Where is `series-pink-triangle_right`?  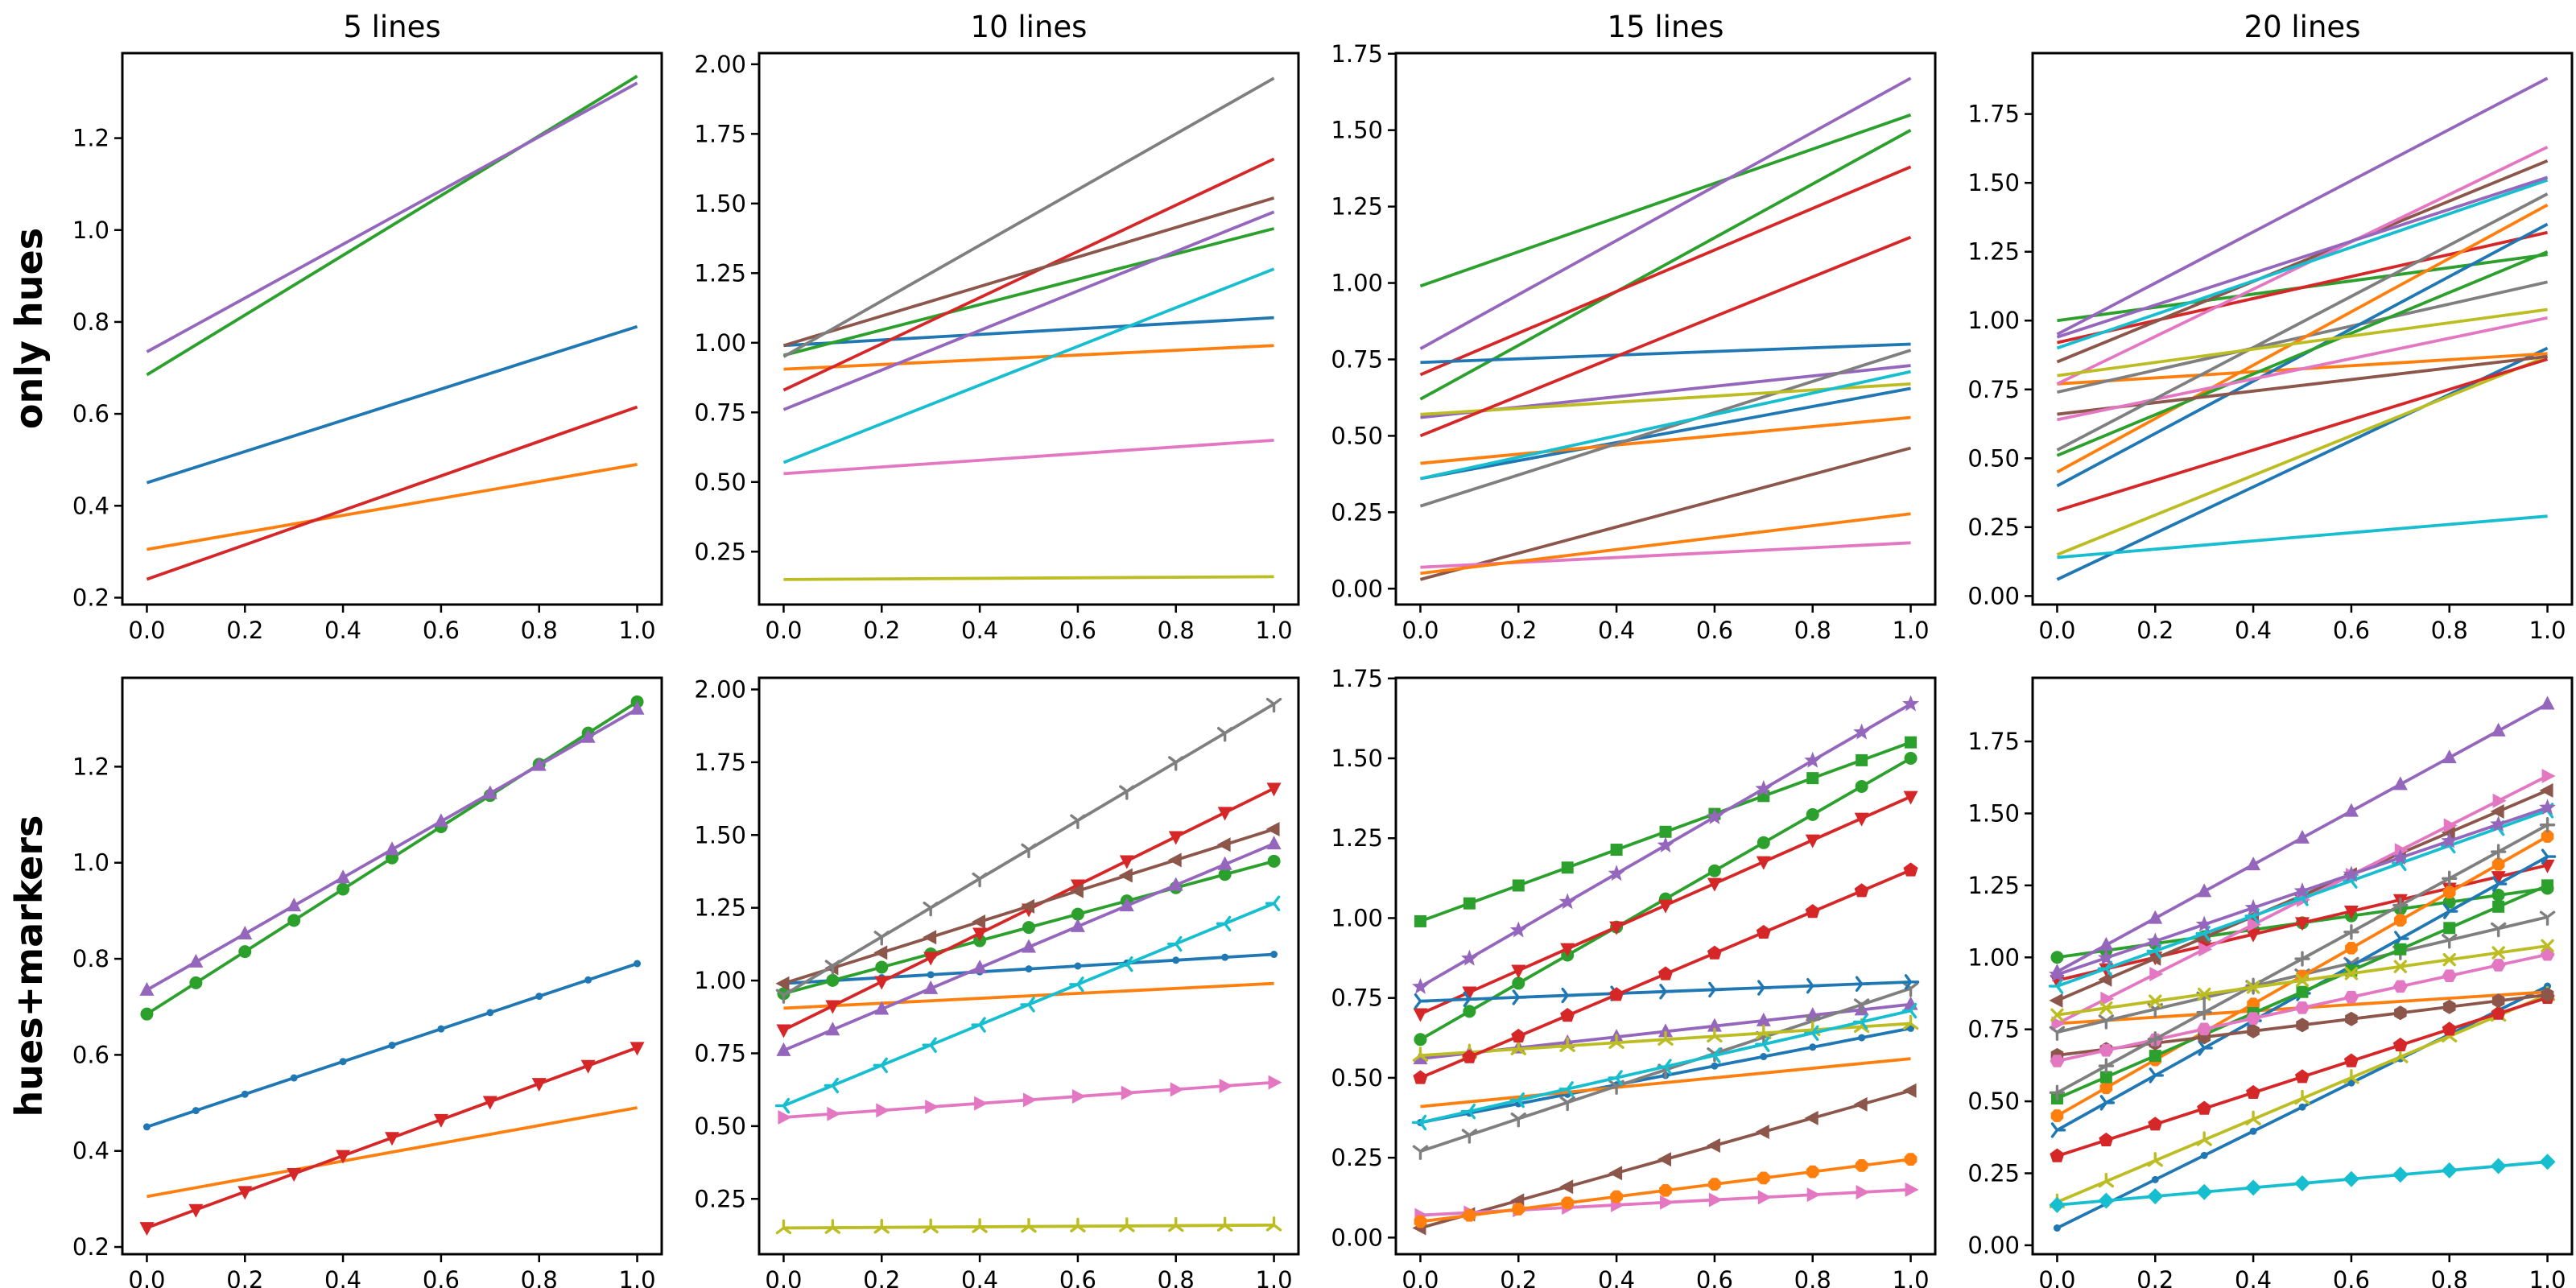
series-pink-triangle_right is located at coordinates (1028, 457).